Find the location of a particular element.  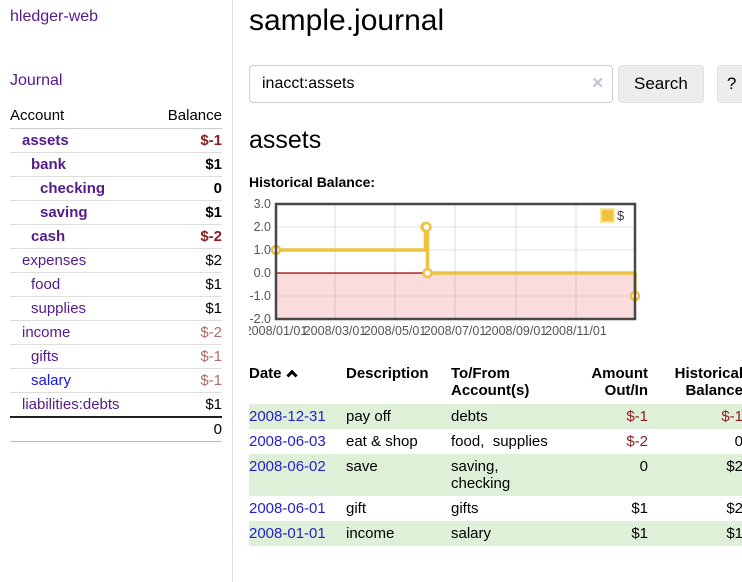

transaction-account: debts is located at coordinates (469, 416).